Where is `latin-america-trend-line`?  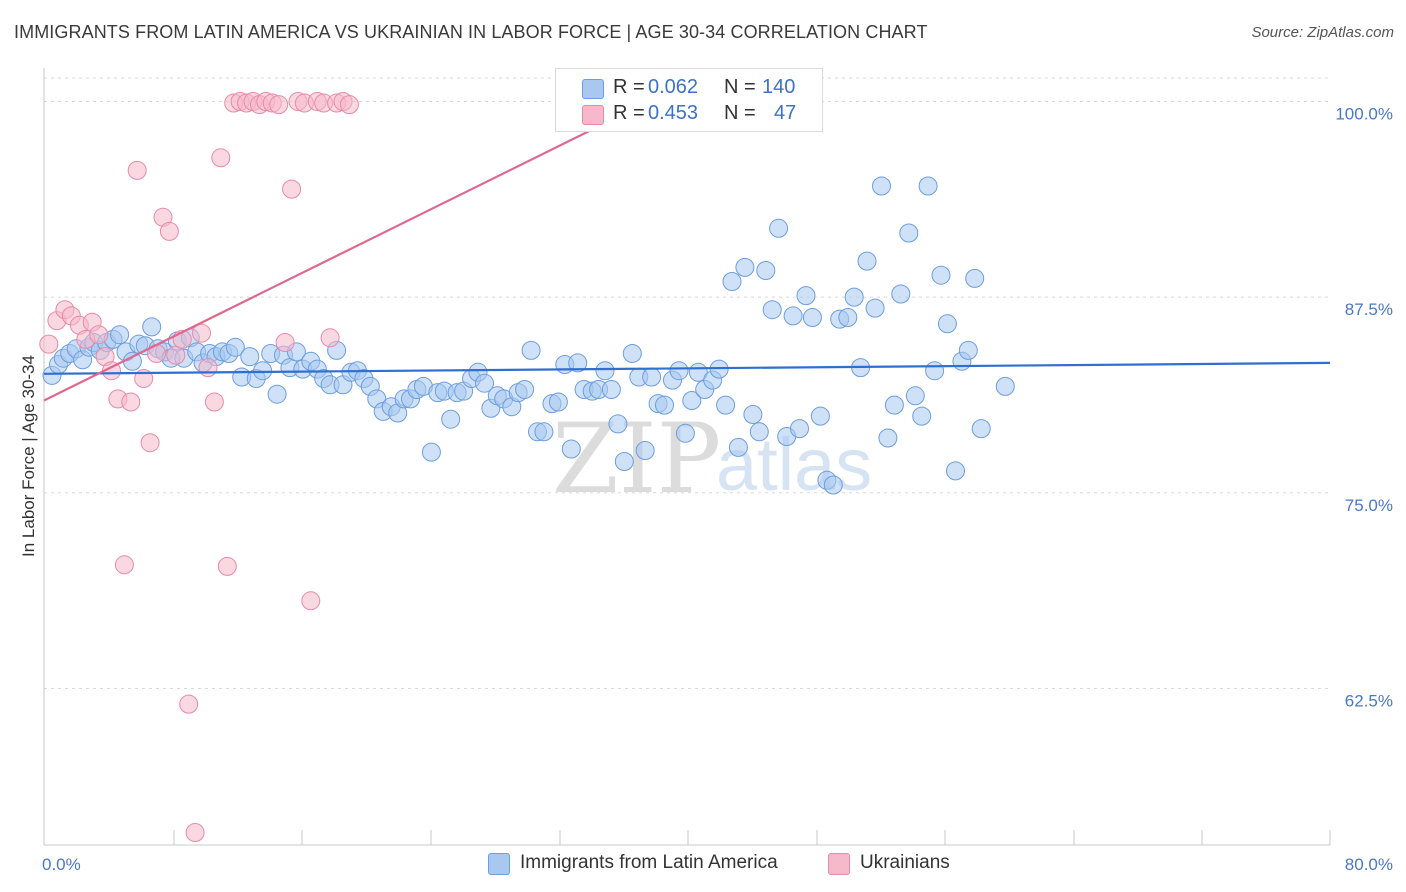
latin-america-trend-line is located at coordinates (687, 368).